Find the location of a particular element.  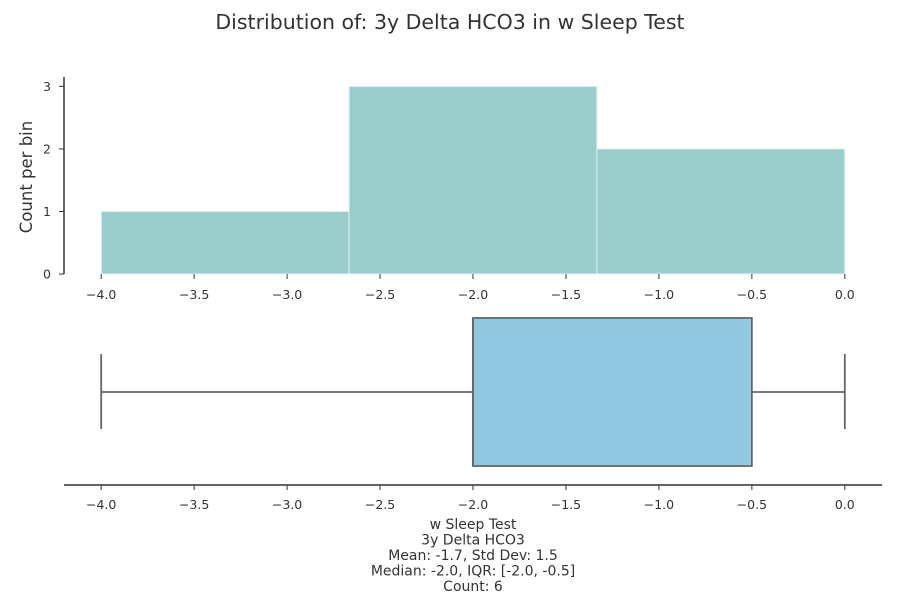

summary-line-4: Median: -2.0, IQR: [-2.0, -0.5] is located at coordinates (473, 572).